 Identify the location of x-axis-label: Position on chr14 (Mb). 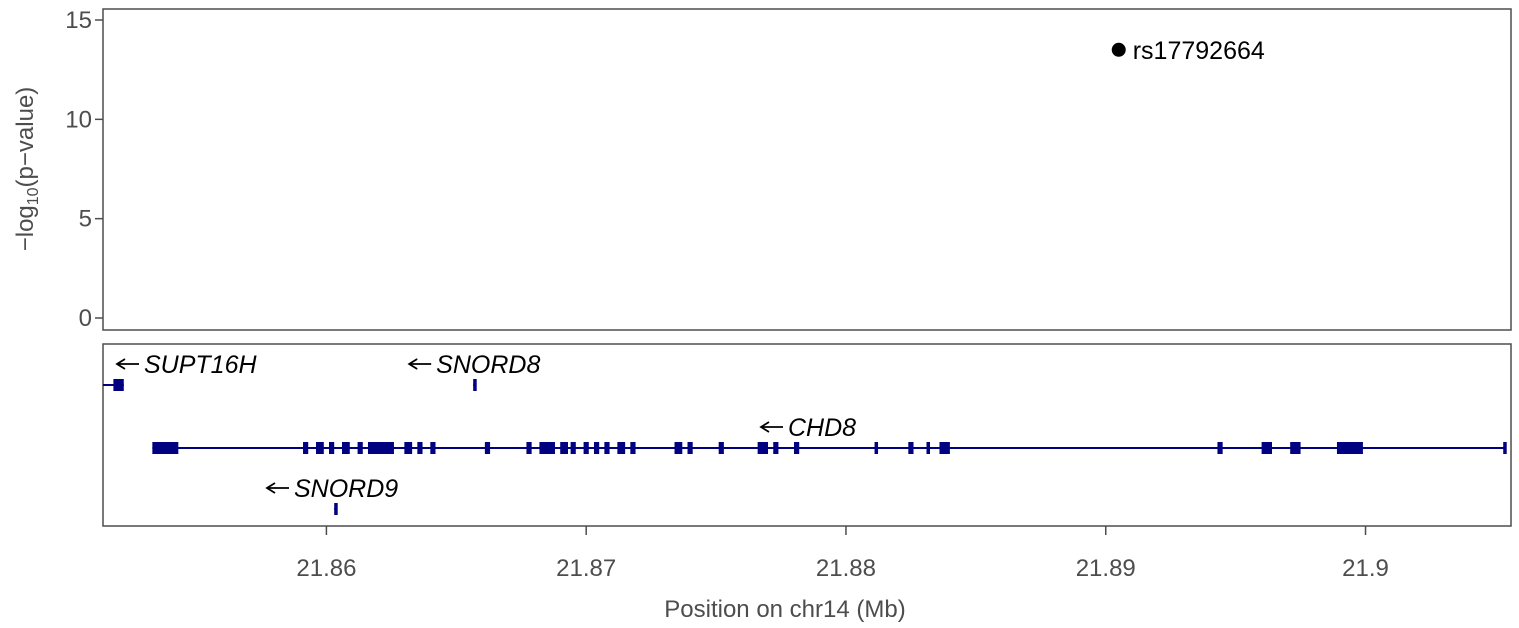
(784, 609).